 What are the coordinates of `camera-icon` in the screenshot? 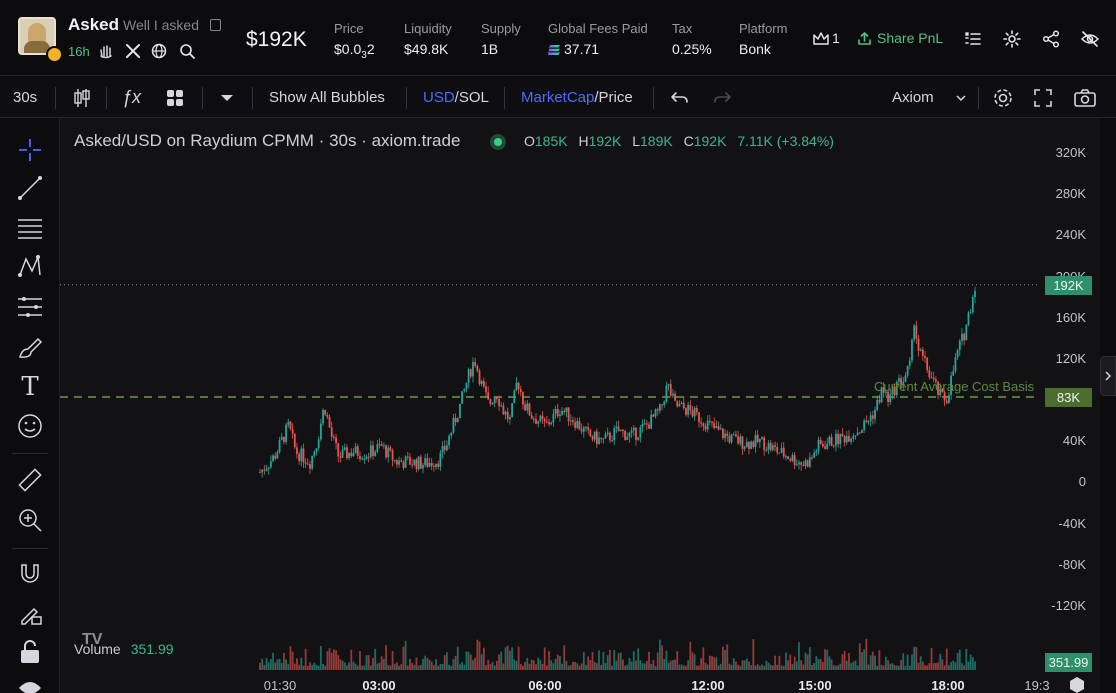 It's located at (1085, 97).